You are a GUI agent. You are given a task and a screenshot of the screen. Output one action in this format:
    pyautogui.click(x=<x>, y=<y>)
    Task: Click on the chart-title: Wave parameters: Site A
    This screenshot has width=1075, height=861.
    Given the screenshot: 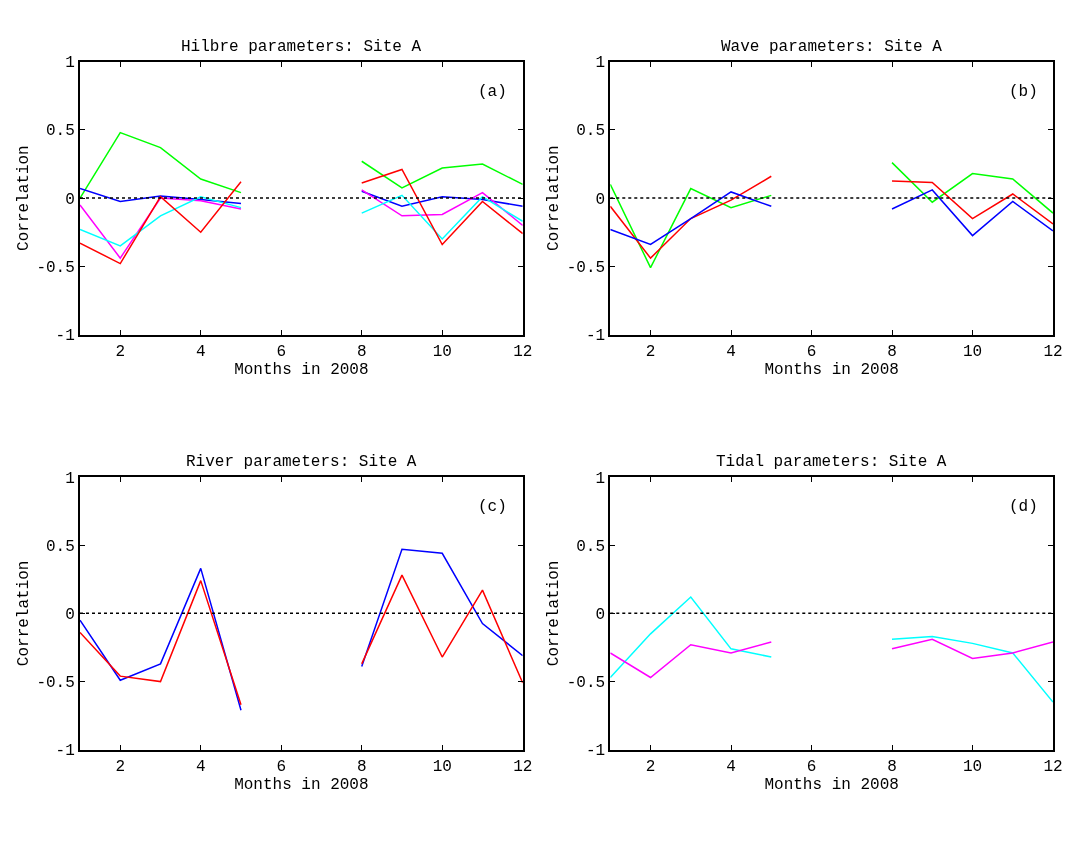 What is the action you would take?
    pyautogui.click(x=832, y=47)
    